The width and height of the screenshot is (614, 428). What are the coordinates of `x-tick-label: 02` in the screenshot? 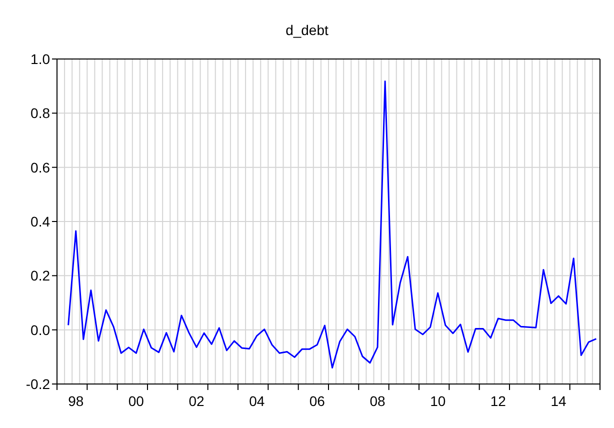 It's located at (196, 401).